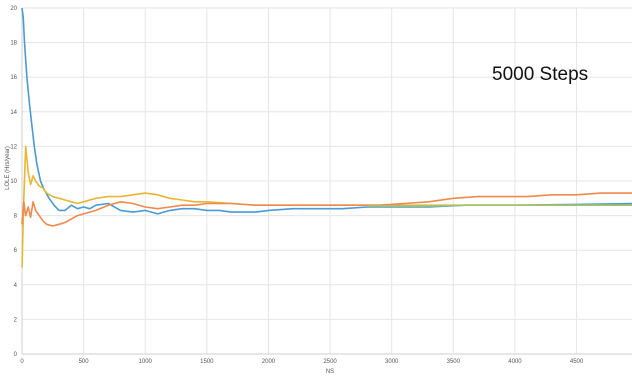 The height and width of the screenshot is (380, 632). I want to click on x-axis-title: NS, so click(330, 372).